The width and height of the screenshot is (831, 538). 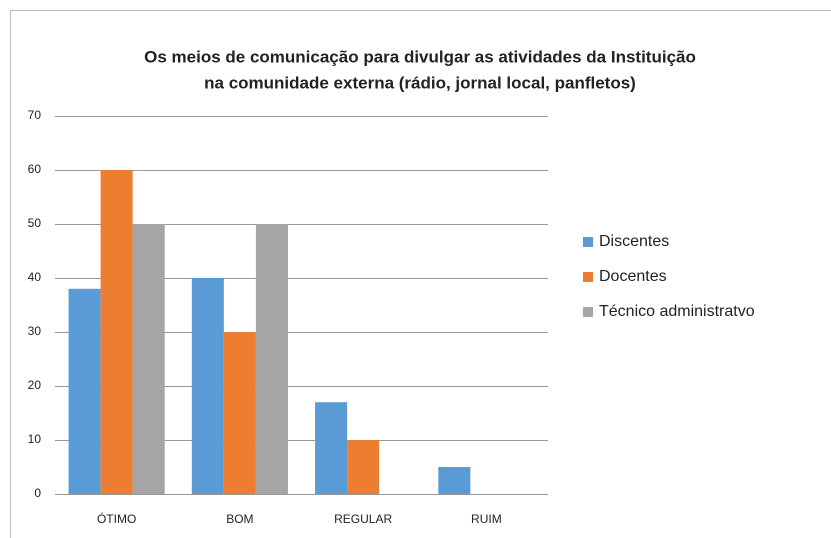 I want to click on y-tick-label: 60, so click(x=35, y=169).